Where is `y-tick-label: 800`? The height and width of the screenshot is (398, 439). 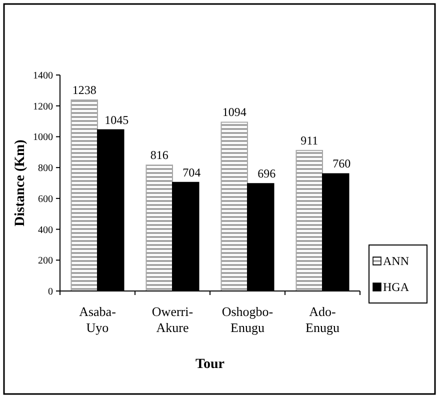 y-tick-label: 800 is located at coordinates (45, 168).